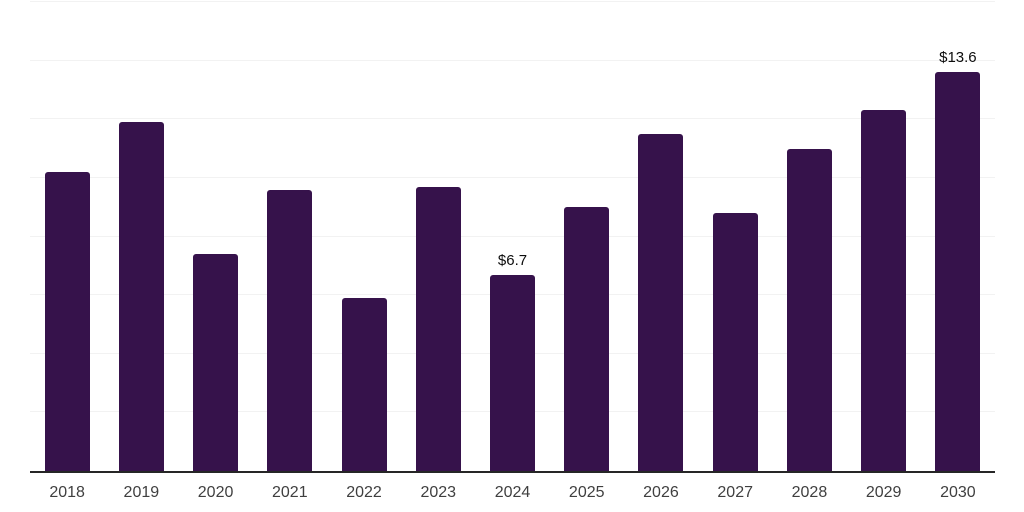 The image size is (1024, 512). Describe the element at coordinates (512, 260) in the screenshot. I see `bar-value-label-2024: $6.7` at that location.